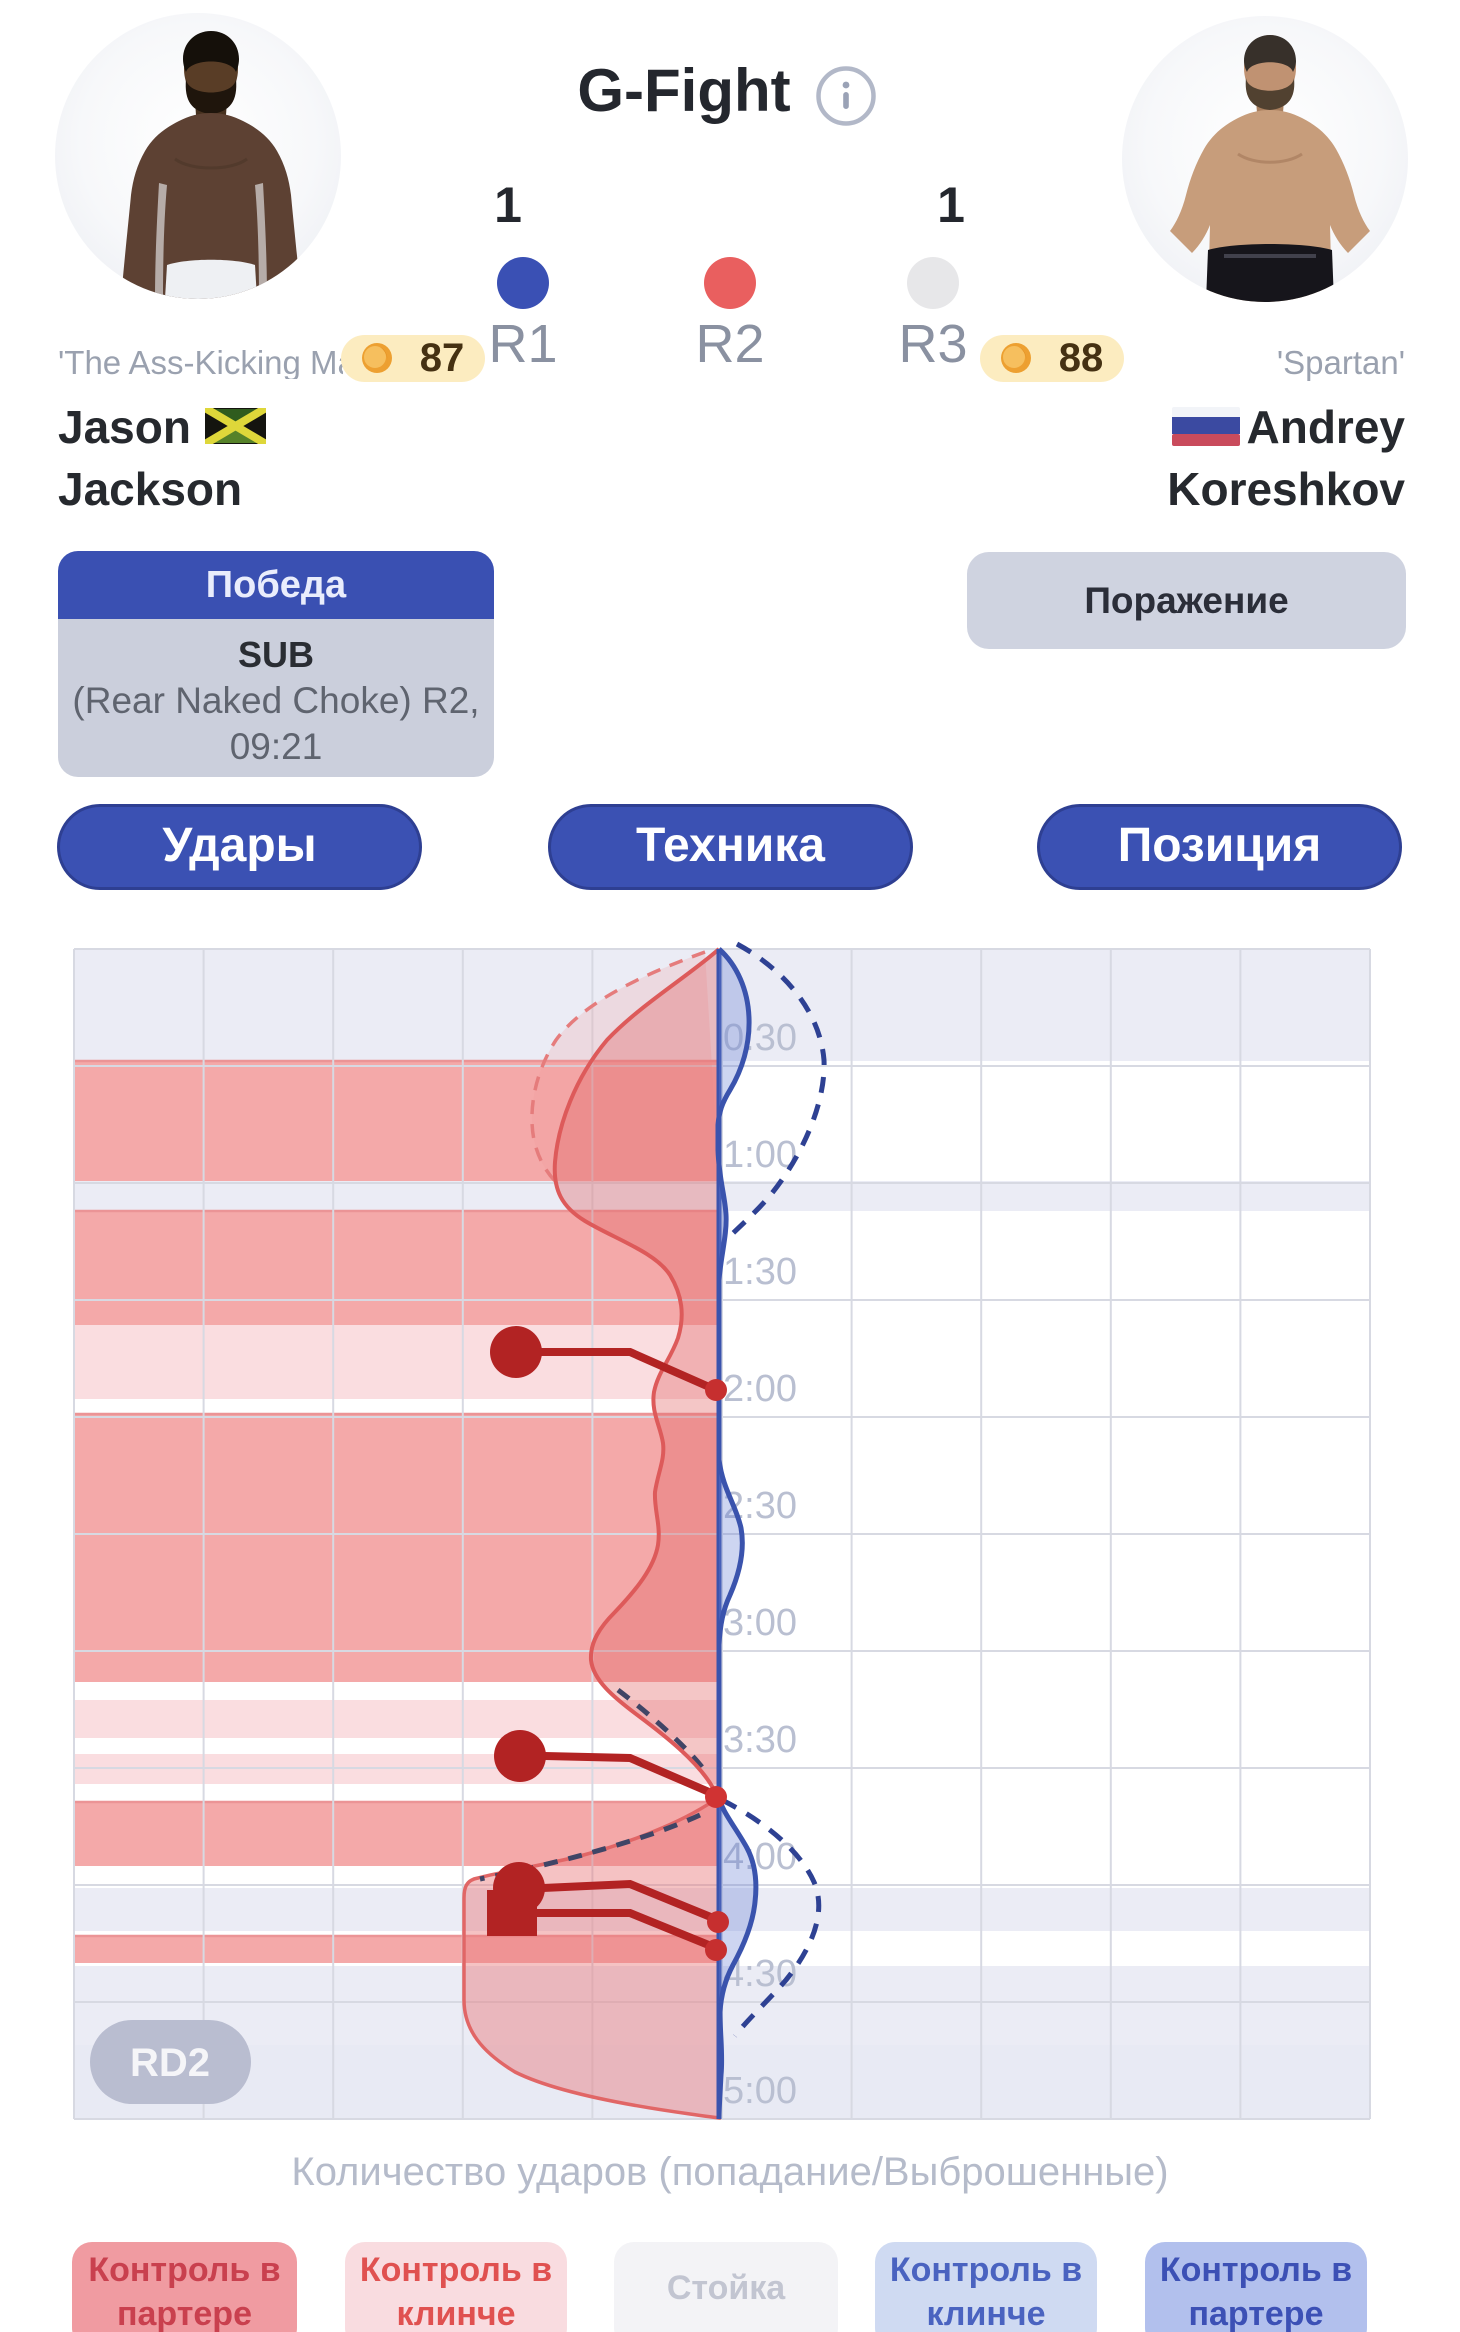  Describe the element at coordinates (760, 1038) in the screenshot. I see `svg-text: 0:30` at that location.